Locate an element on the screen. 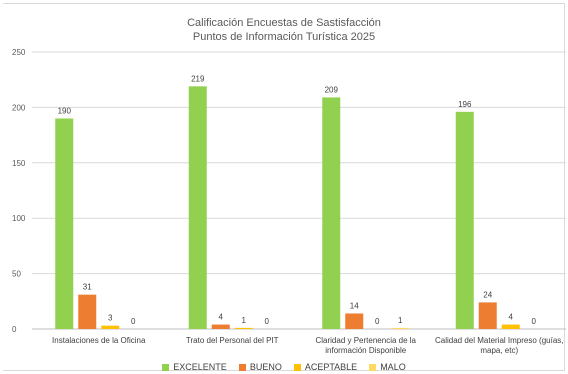  category-label: información Disponible is located at coordinates (365, 350).